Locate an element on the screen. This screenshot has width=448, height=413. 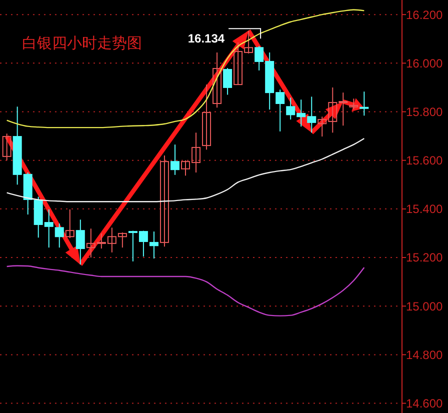
y-tick-label: 14.800 is located at coordinates (425, 355).